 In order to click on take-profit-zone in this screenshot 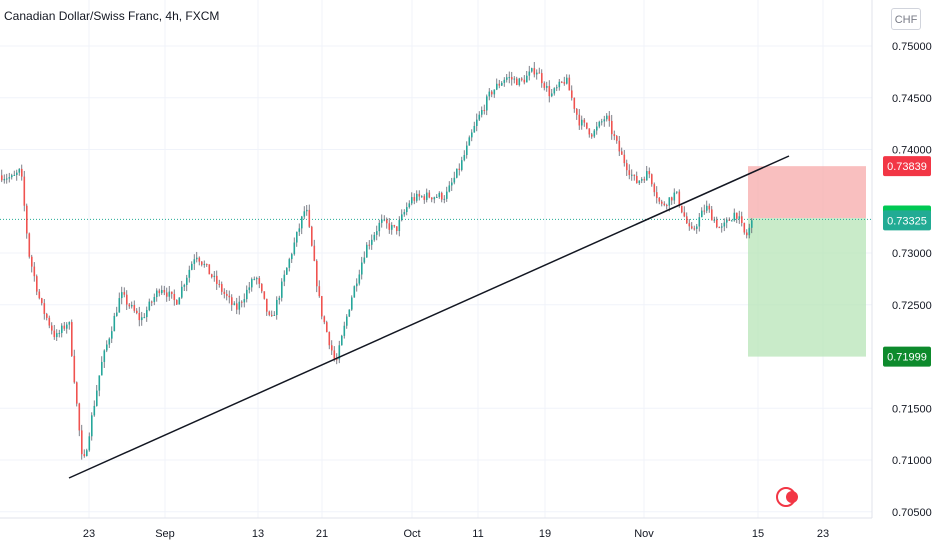, I will do `click(807, 287)`.